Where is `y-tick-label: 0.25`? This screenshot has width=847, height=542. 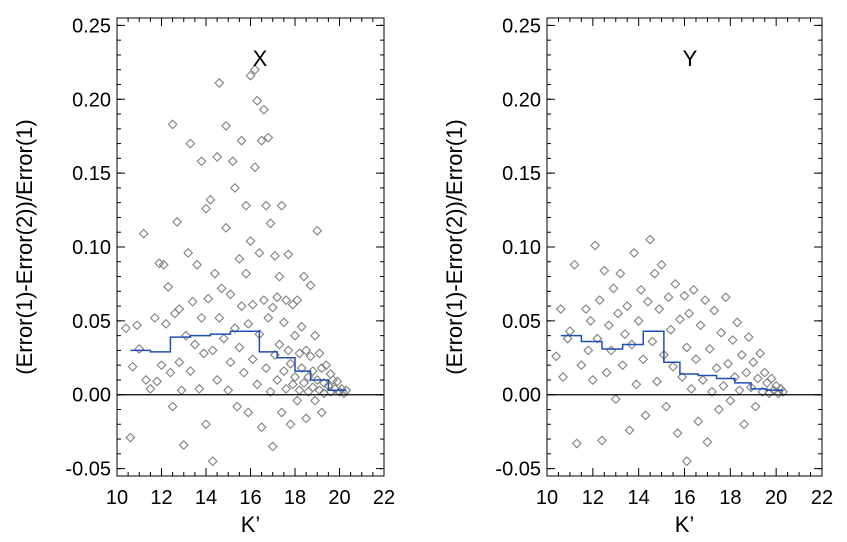 y-tick-label: 0.25 is located at coordinates (521, 26).